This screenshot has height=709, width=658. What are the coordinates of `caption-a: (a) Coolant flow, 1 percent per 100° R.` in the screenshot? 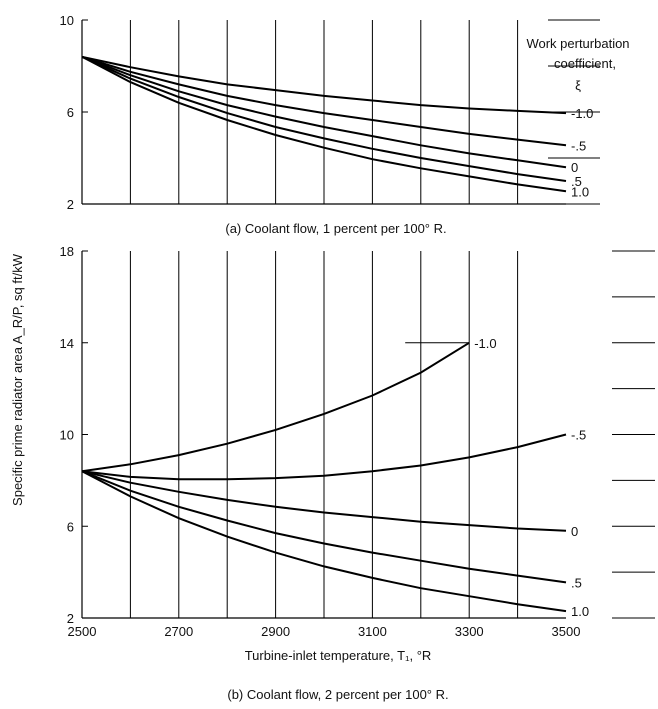 It's located at (335, 228).